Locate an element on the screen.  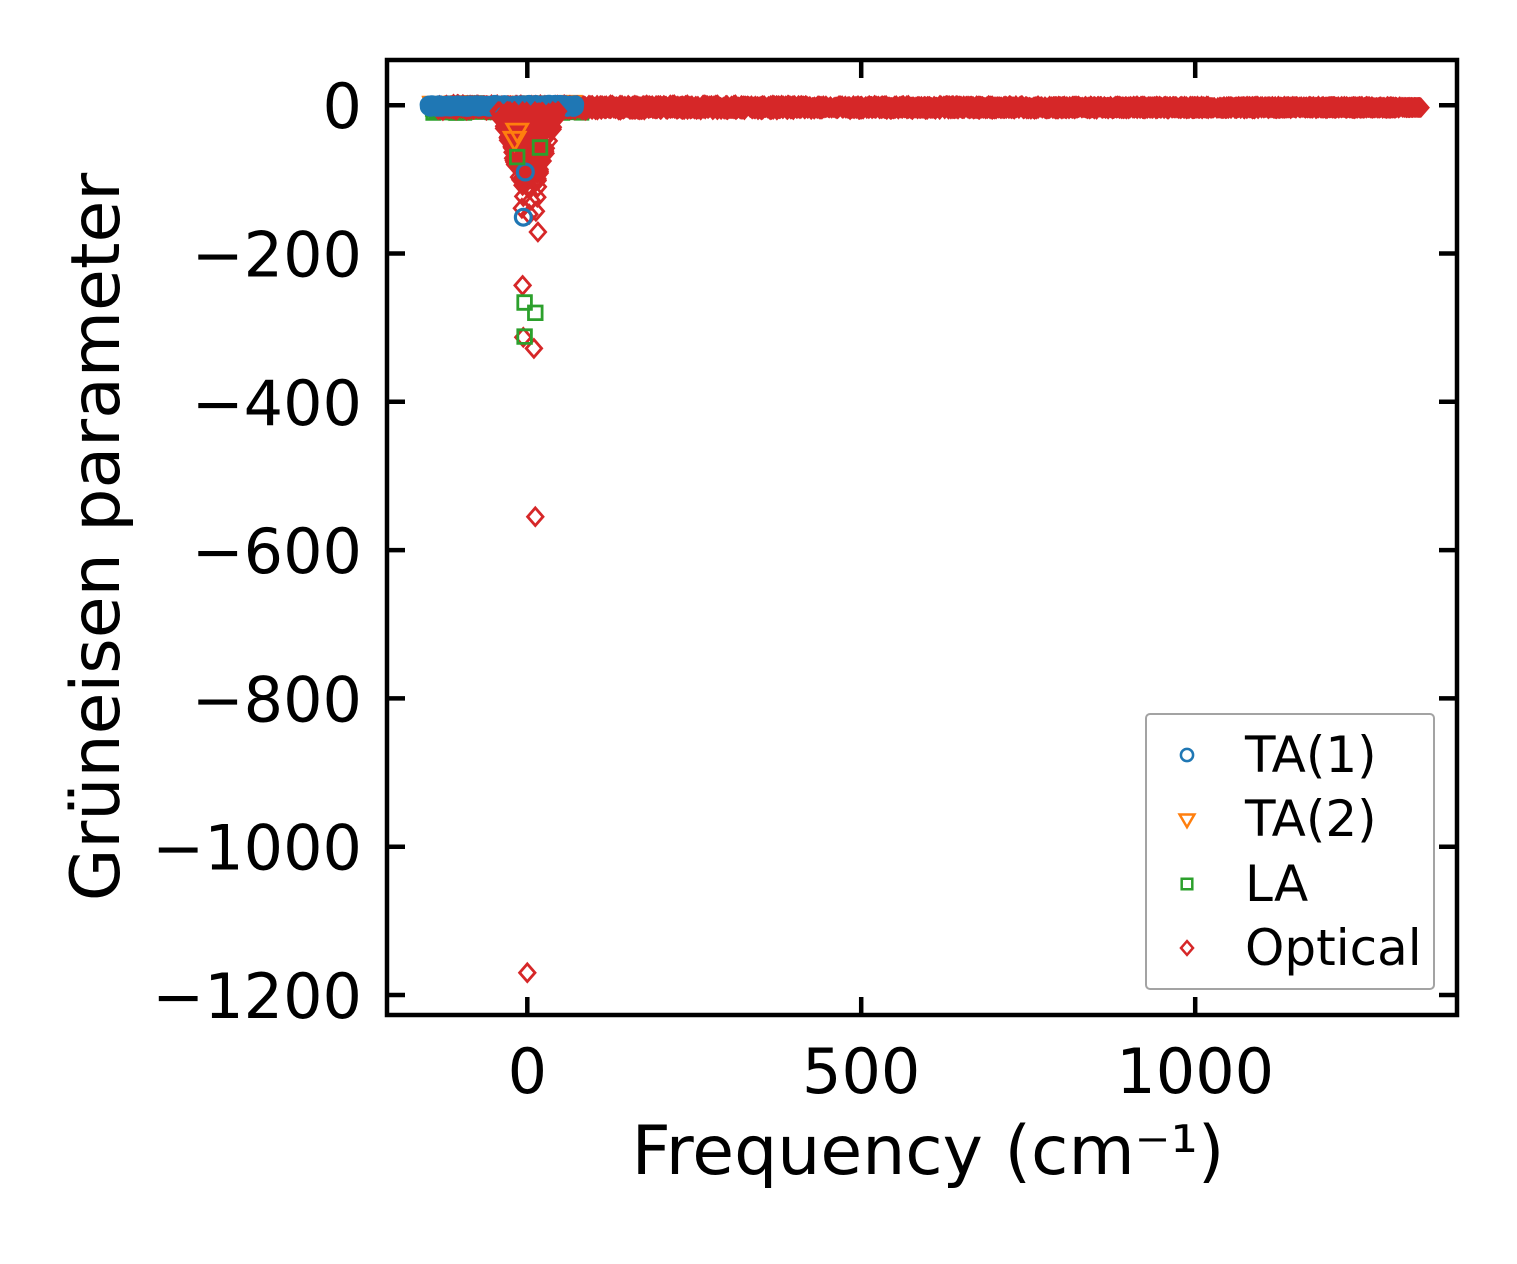
y-tick-label--200: −200 is located at coordinates (277, 255).